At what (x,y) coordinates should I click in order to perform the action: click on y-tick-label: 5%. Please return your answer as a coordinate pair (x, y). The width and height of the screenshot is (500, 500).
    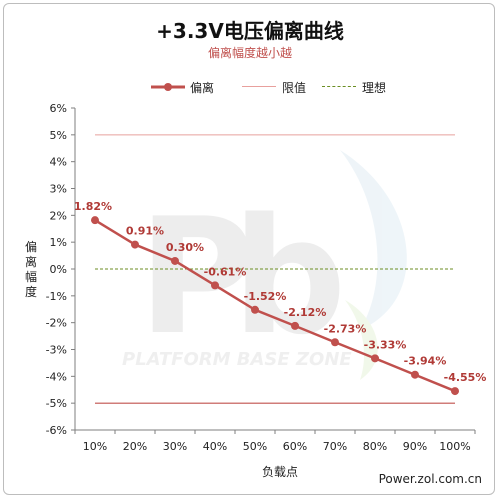
    Looking at the image, I should click on (58, 135).